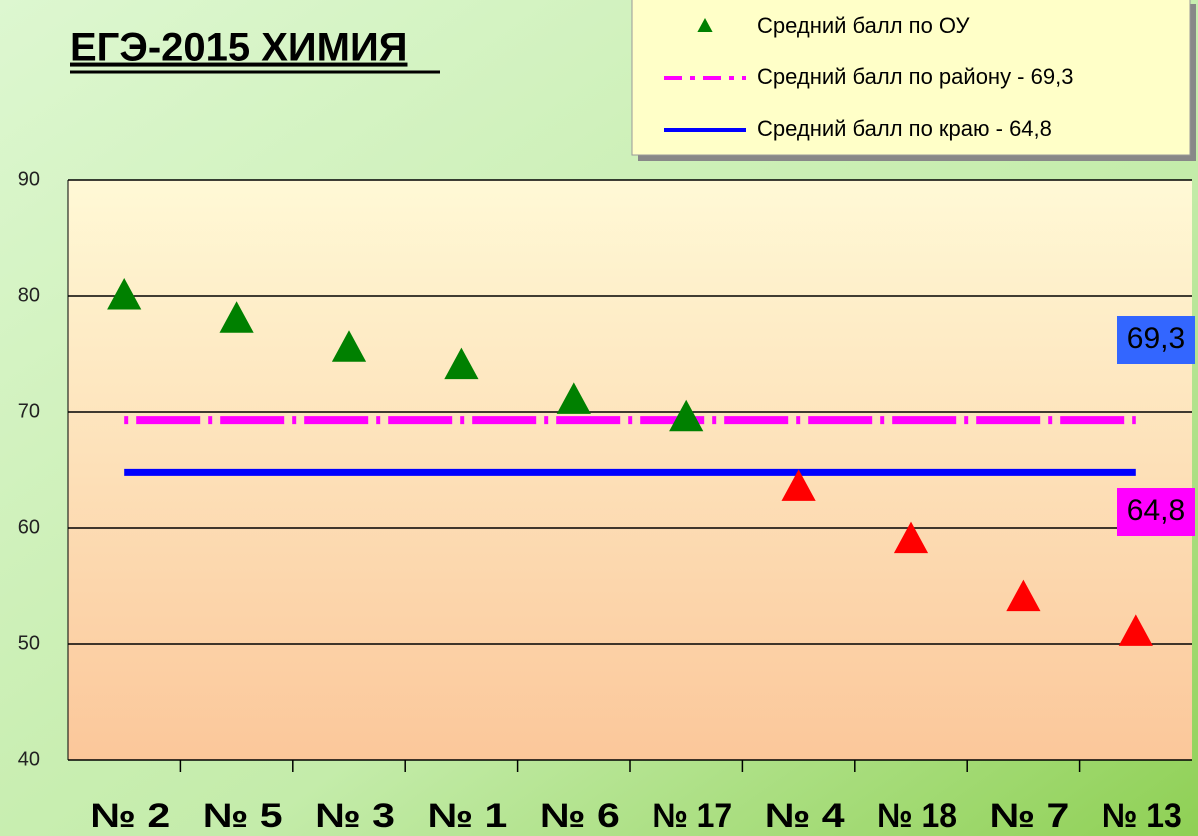 The width and height of the screenshot is (1198, 836). What do you see at coordinates (904, 128) in the screenshot?
I see `legend-label: Средний балл по краю - 64,8` at bounding box center [904, 128].